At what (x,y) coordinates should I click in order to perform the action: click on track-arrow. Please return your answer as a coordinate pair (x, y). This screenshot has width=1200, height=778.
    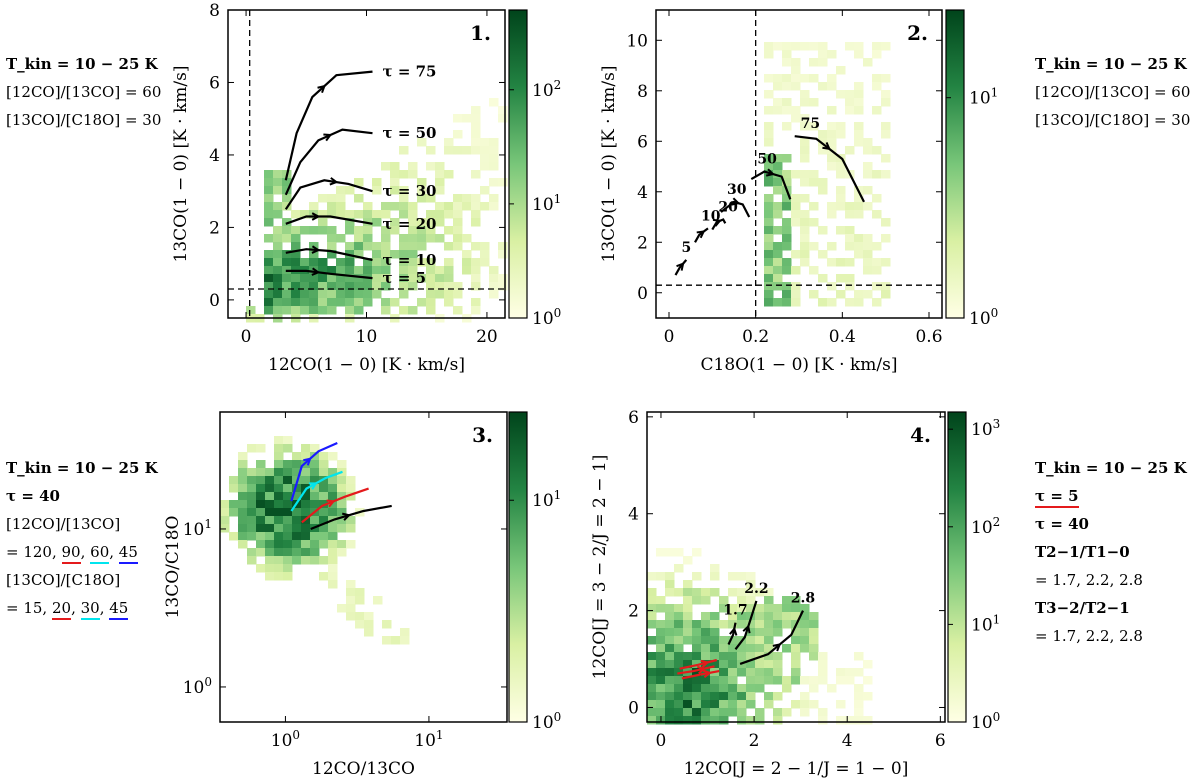
    Looking at the image, I should click on (701, 234).